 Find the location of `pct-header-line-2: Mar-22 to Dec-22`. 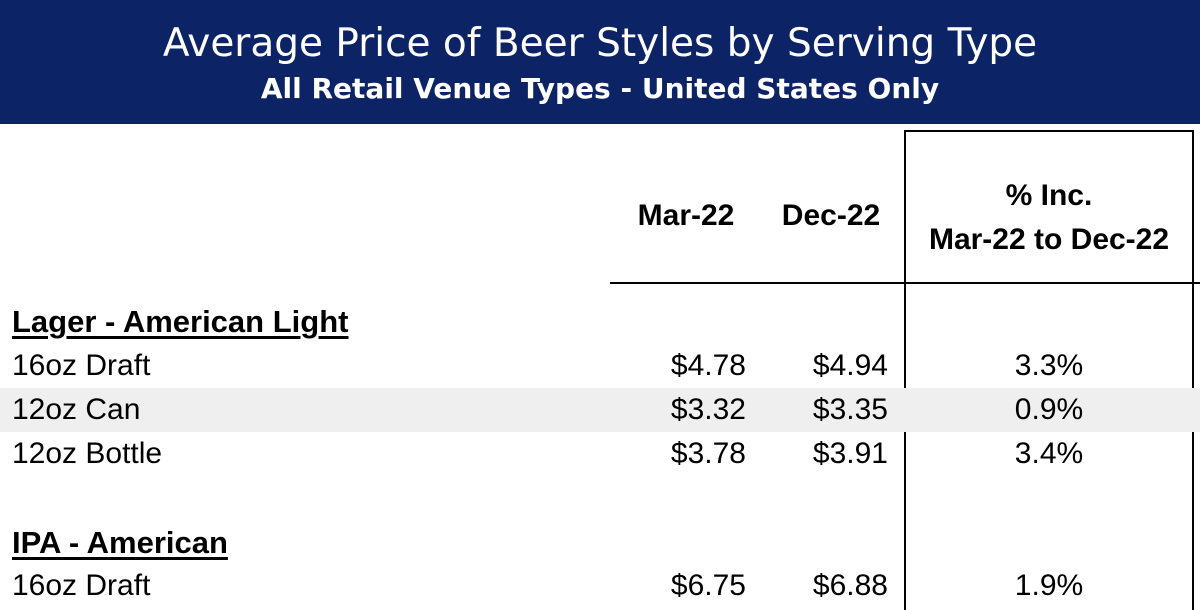

pct-header-line-2: Mar-22 to Dec-22 is located at coordinates (1049, 239).